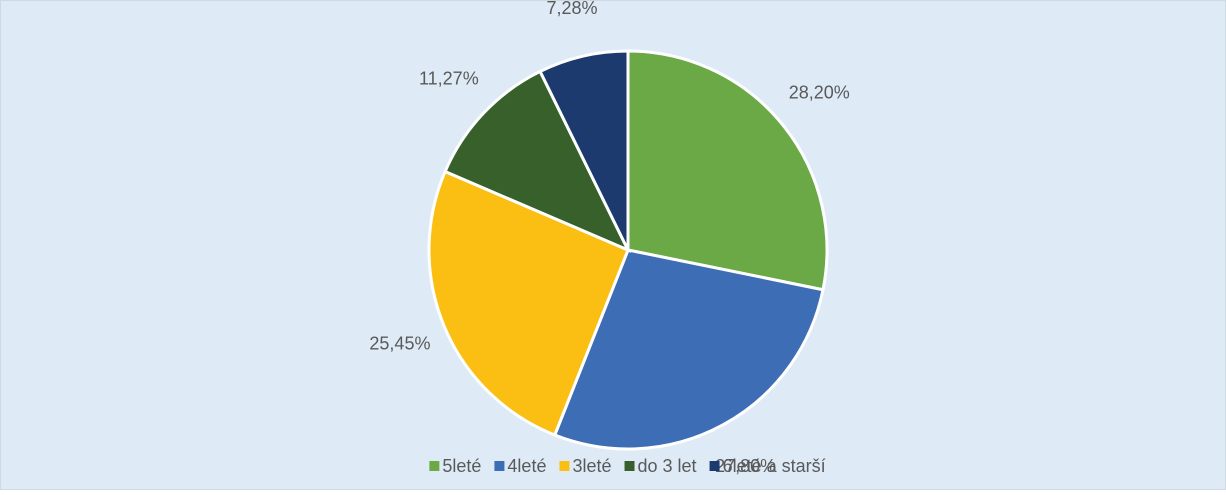  I want to click on data-label: 28,20%, so click(819, 93).